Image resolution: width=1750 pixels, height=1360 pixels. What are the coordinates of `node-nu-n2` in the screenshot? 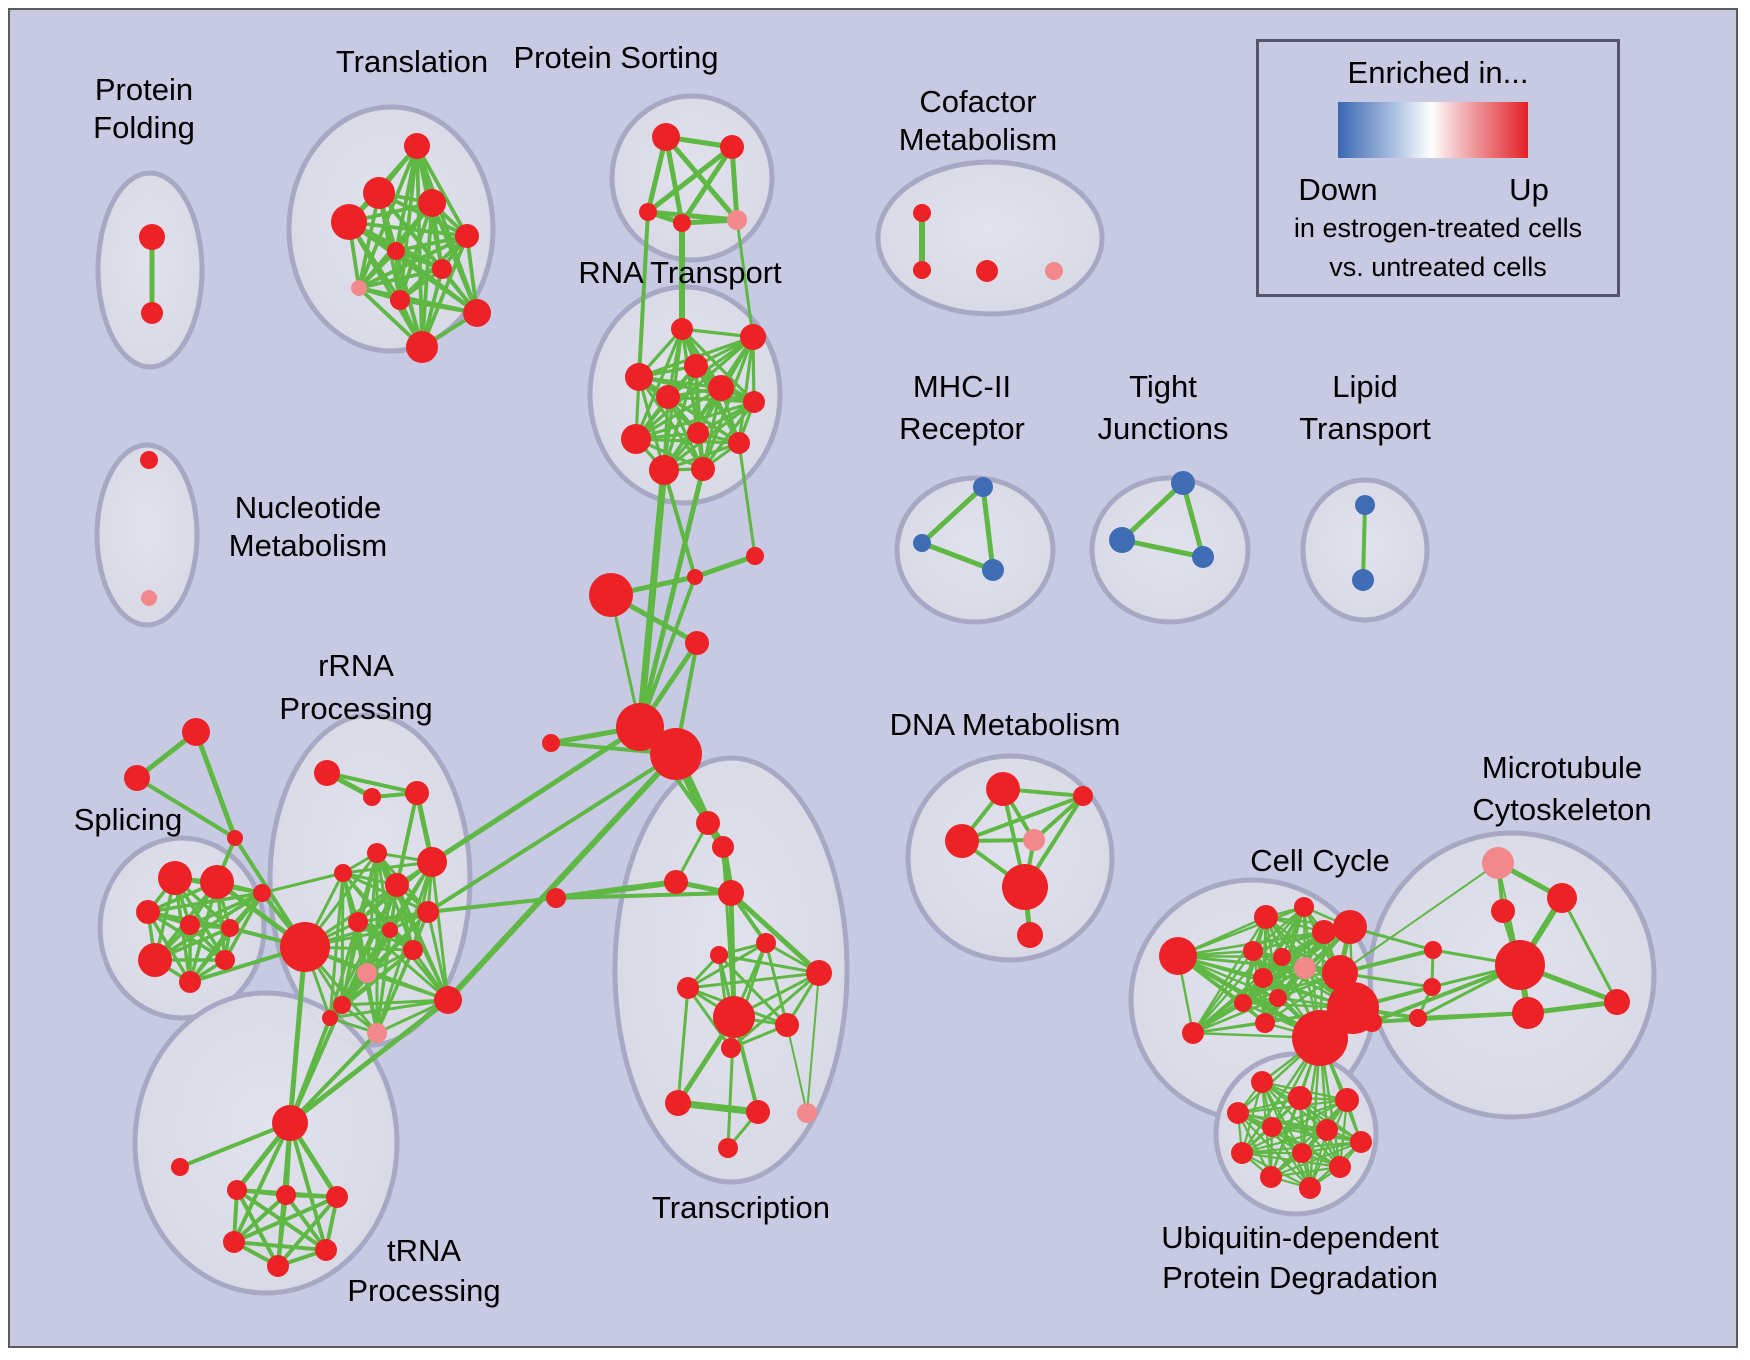 It's located at (149, 598).